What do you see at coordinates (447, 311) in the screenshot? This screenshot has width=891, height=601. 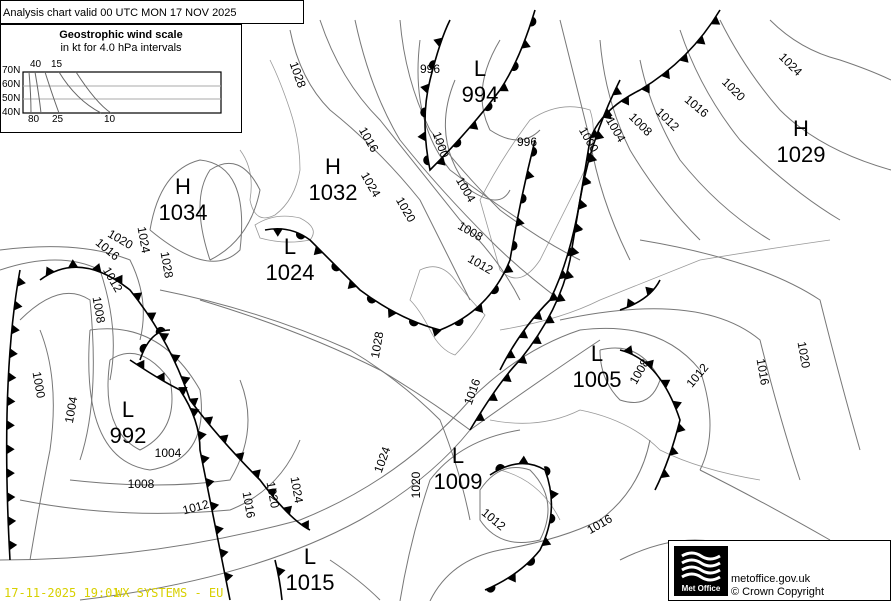 I see `coastline-britain` at bounding box center [447, 311].